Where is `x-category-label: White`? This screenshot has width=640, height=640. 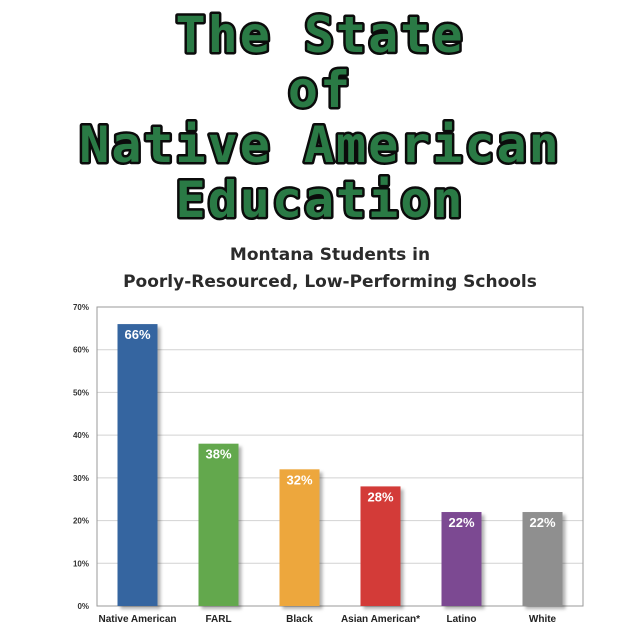 x-category-label: White is located at coordinates (543, 619).